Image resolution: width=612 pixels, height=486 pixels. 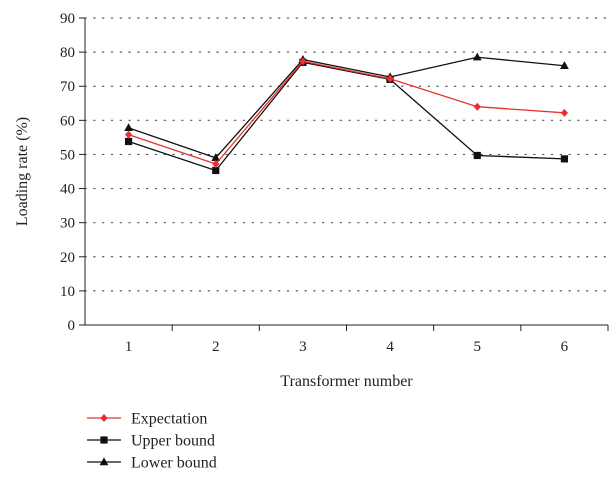 What do you see at coordinates (67, 87) in the screenshot?
I see `y-tick-label-70: 70` at bounding box center [67, 87].